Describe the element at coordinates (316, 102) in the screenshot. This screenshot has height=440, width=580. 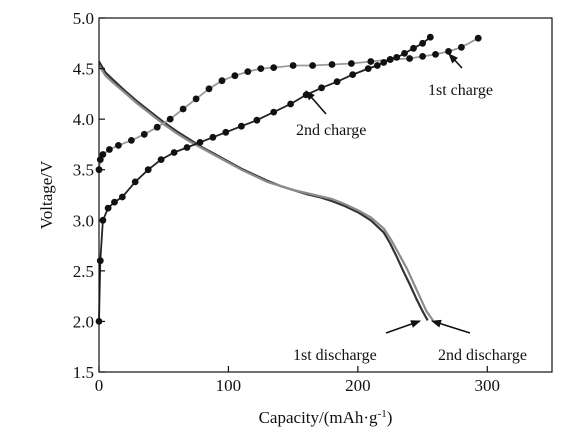
I see `annotation-arrow-2nd-charge` at that location.